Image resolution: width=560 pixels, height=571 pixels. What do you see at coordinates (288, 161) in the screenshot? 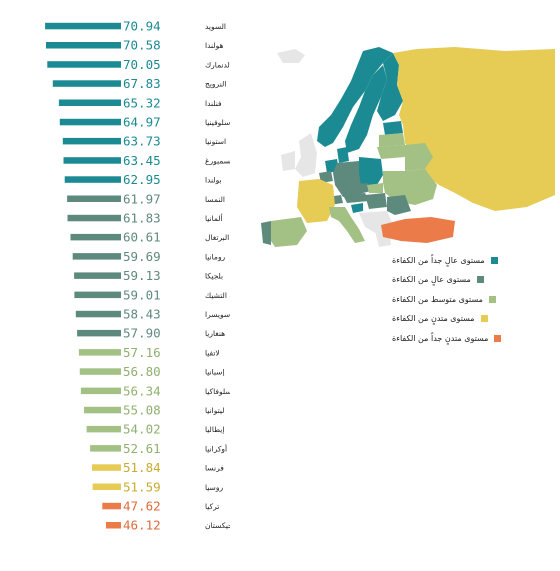
I see `map-region-ireland` at bounding box center [288, 161].